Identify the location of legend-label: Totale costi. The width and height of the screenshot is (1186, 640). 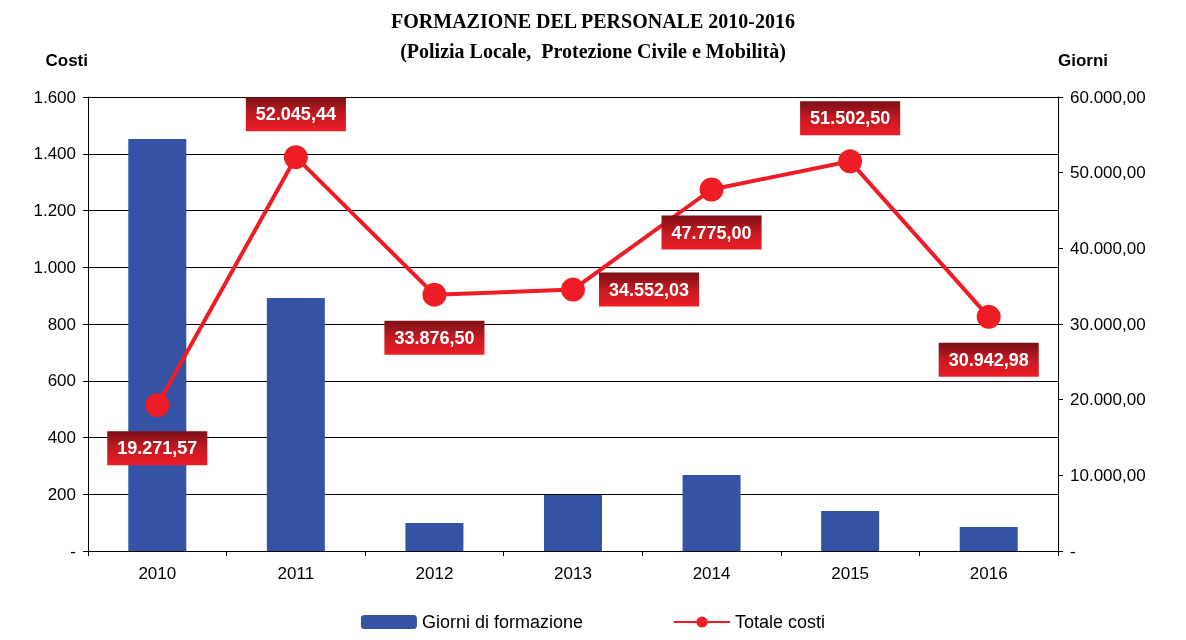
(780, 622).